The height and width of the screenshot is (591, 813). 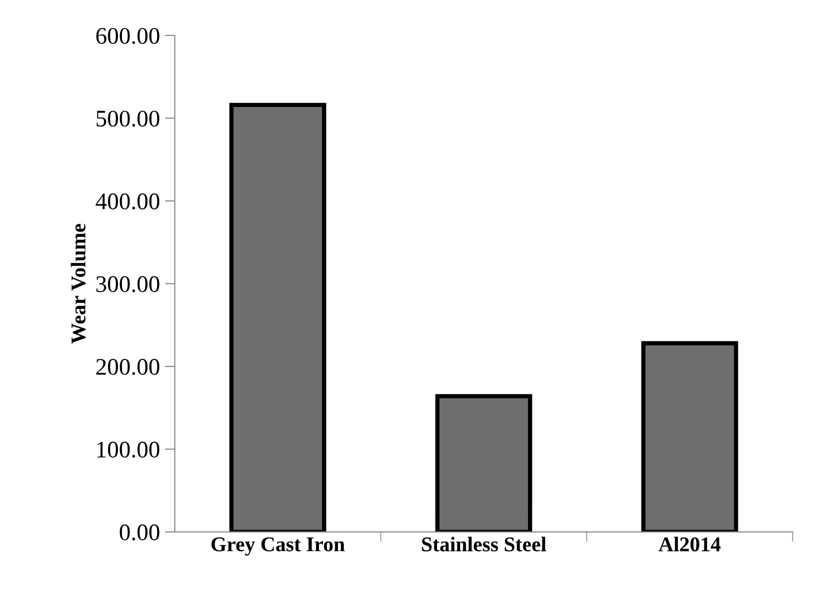 I want to click on y-axis-title: Wear Volume, so click(x=78, y=284).